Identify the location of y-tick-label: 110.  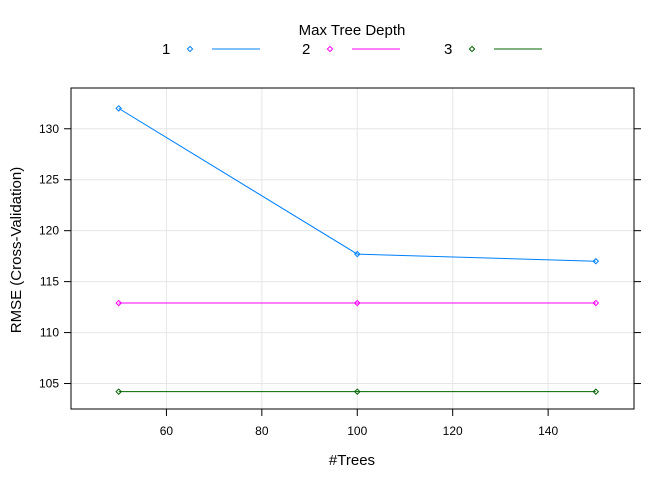
(49, 333).